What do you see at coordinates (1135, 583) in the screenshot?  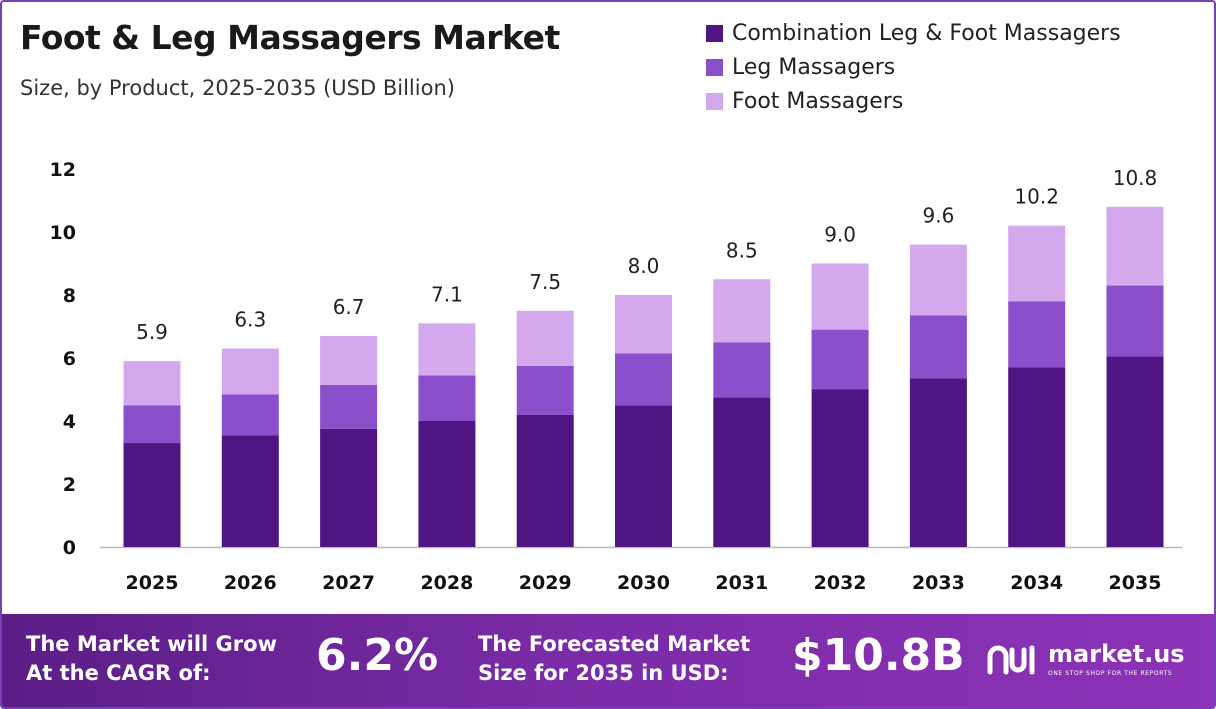 I see `x-tick-label: 2035` at bounding box center [1135, 583].